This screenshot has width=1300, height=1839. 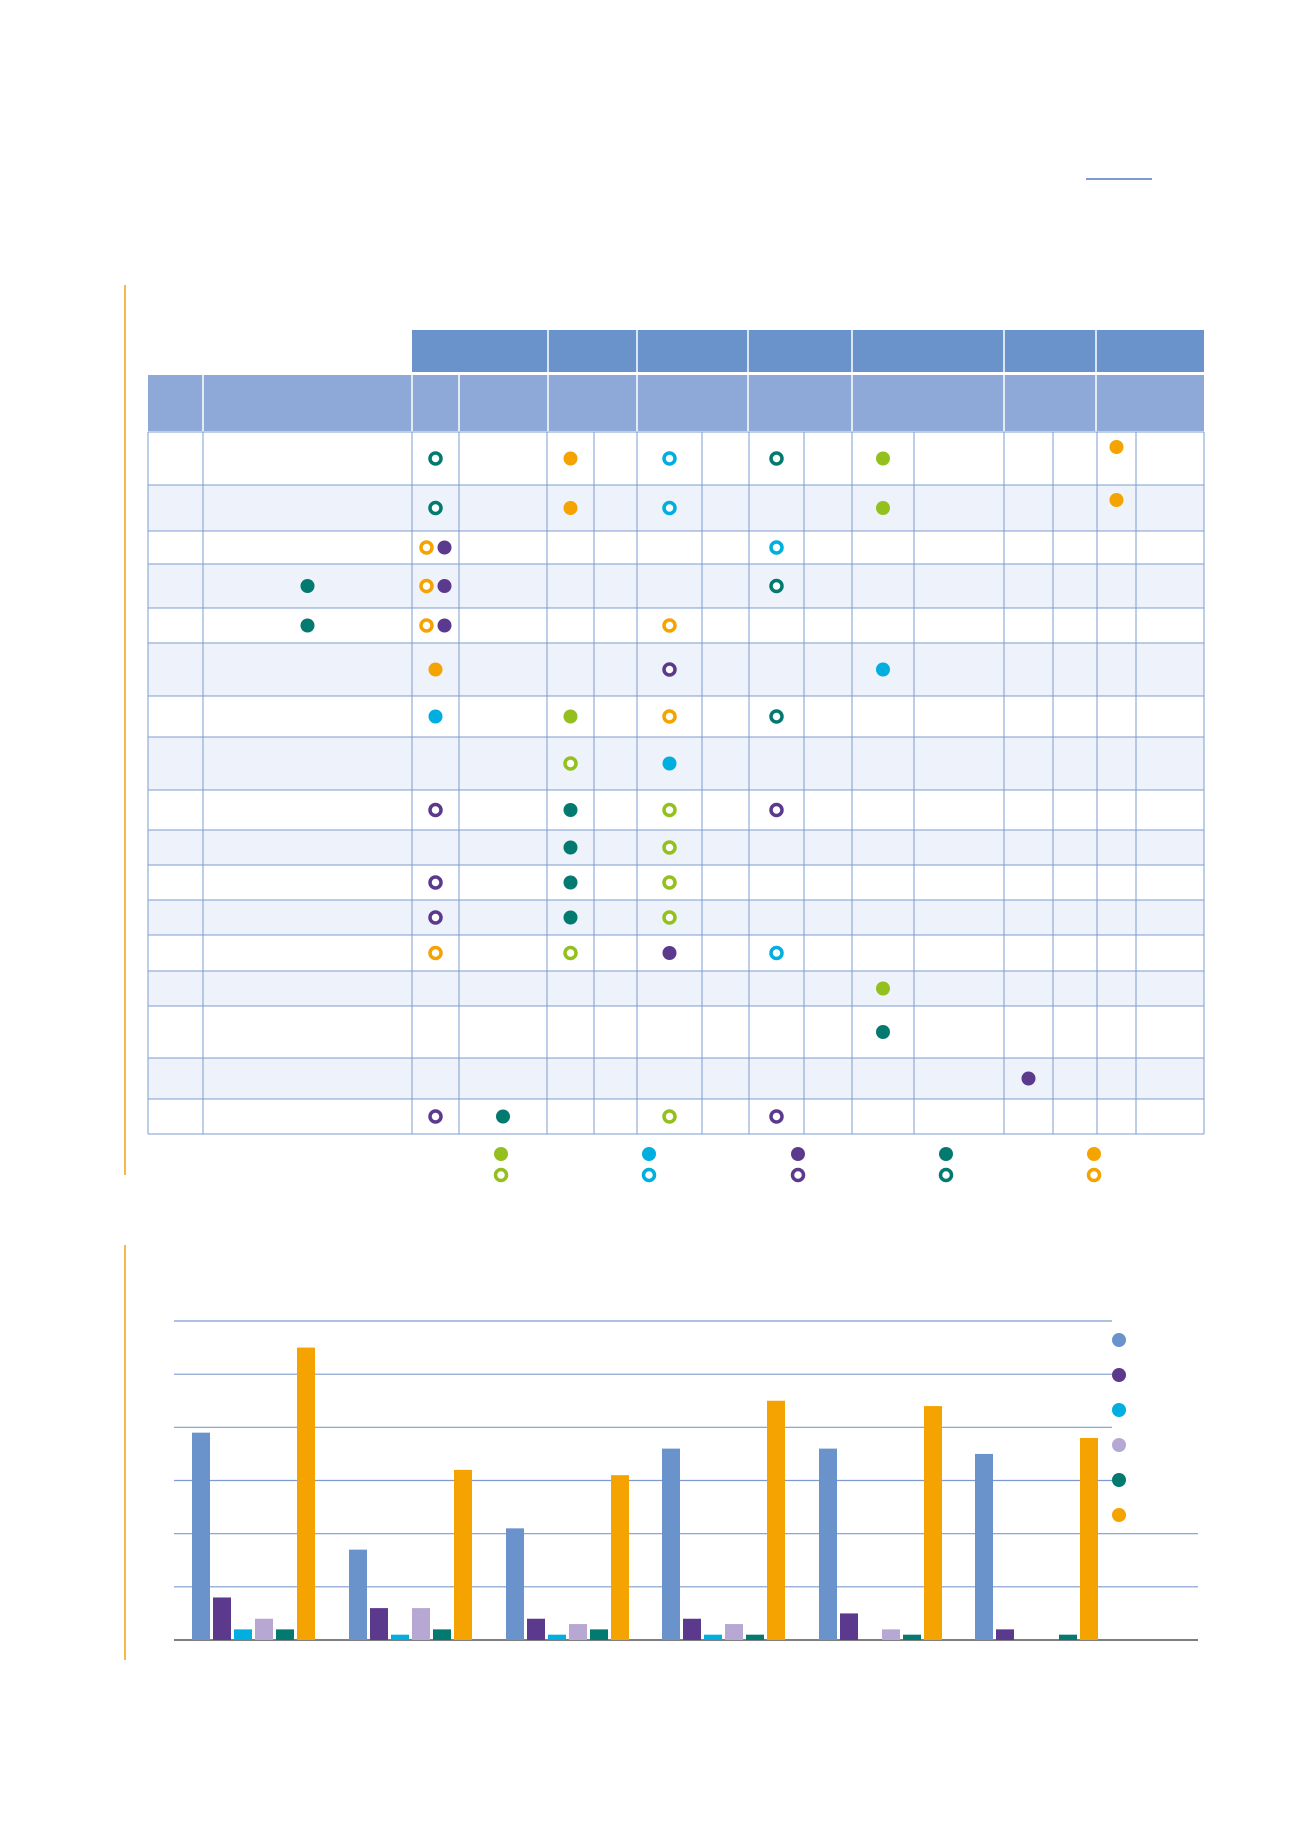 What do you see at coordinates (1094, 1154) in the screenshot?
I see `matrix-legend-orange-filled` at bounding box center [1094, 1154].